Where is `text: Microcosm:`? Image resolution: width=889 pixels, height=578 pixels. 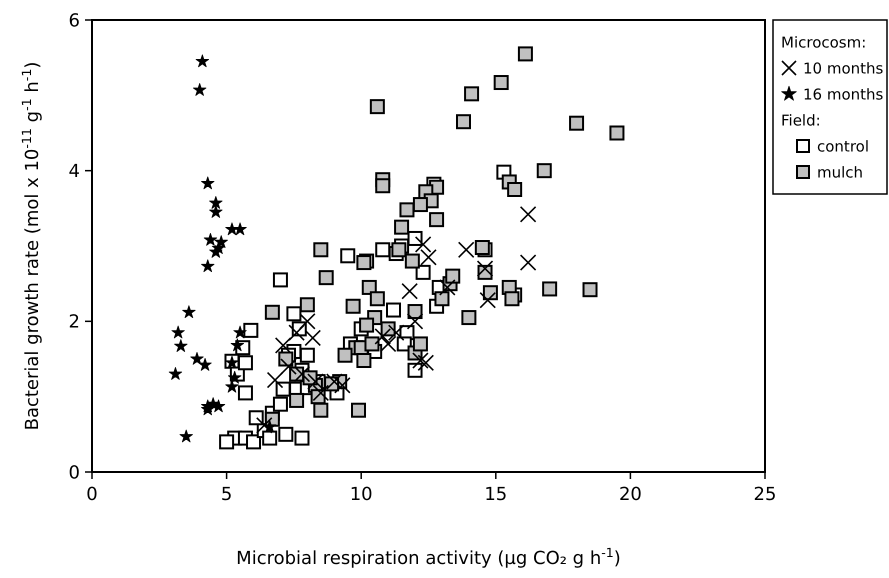
text: Microcosm: is located at coordinates (823, 42).